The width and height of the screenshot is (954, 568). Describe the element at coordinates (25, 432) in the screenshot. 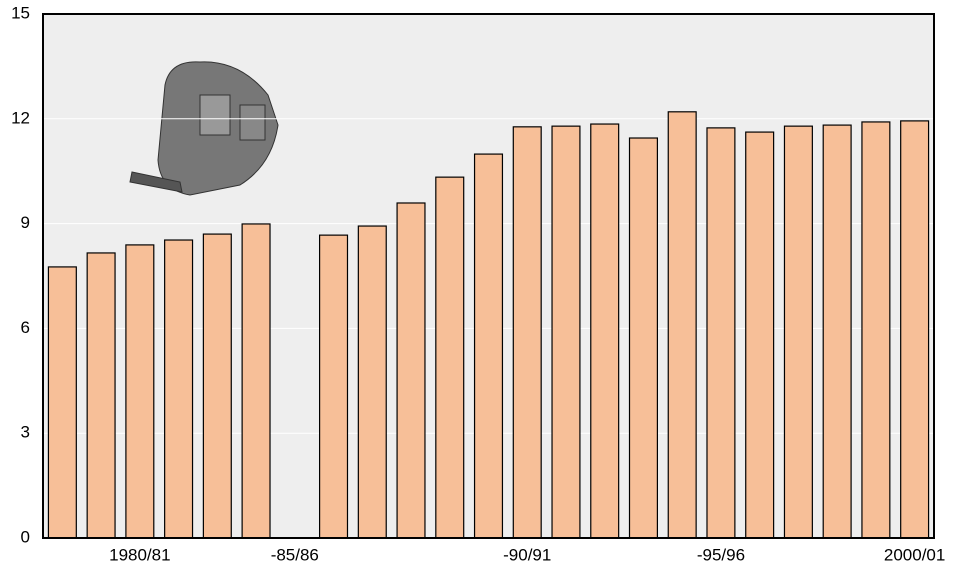

I see `y-tick-label: 3` at that location.